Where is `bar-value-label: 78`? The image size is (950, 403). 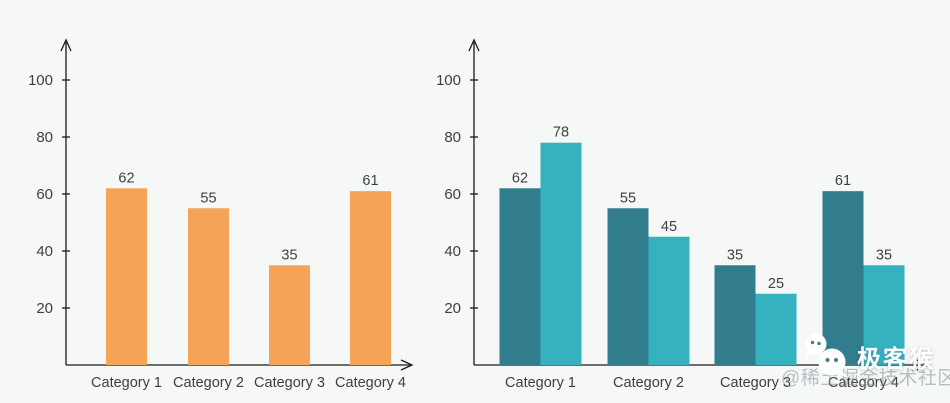
bar-value-label: 78 is located at coordinates (561, 133).